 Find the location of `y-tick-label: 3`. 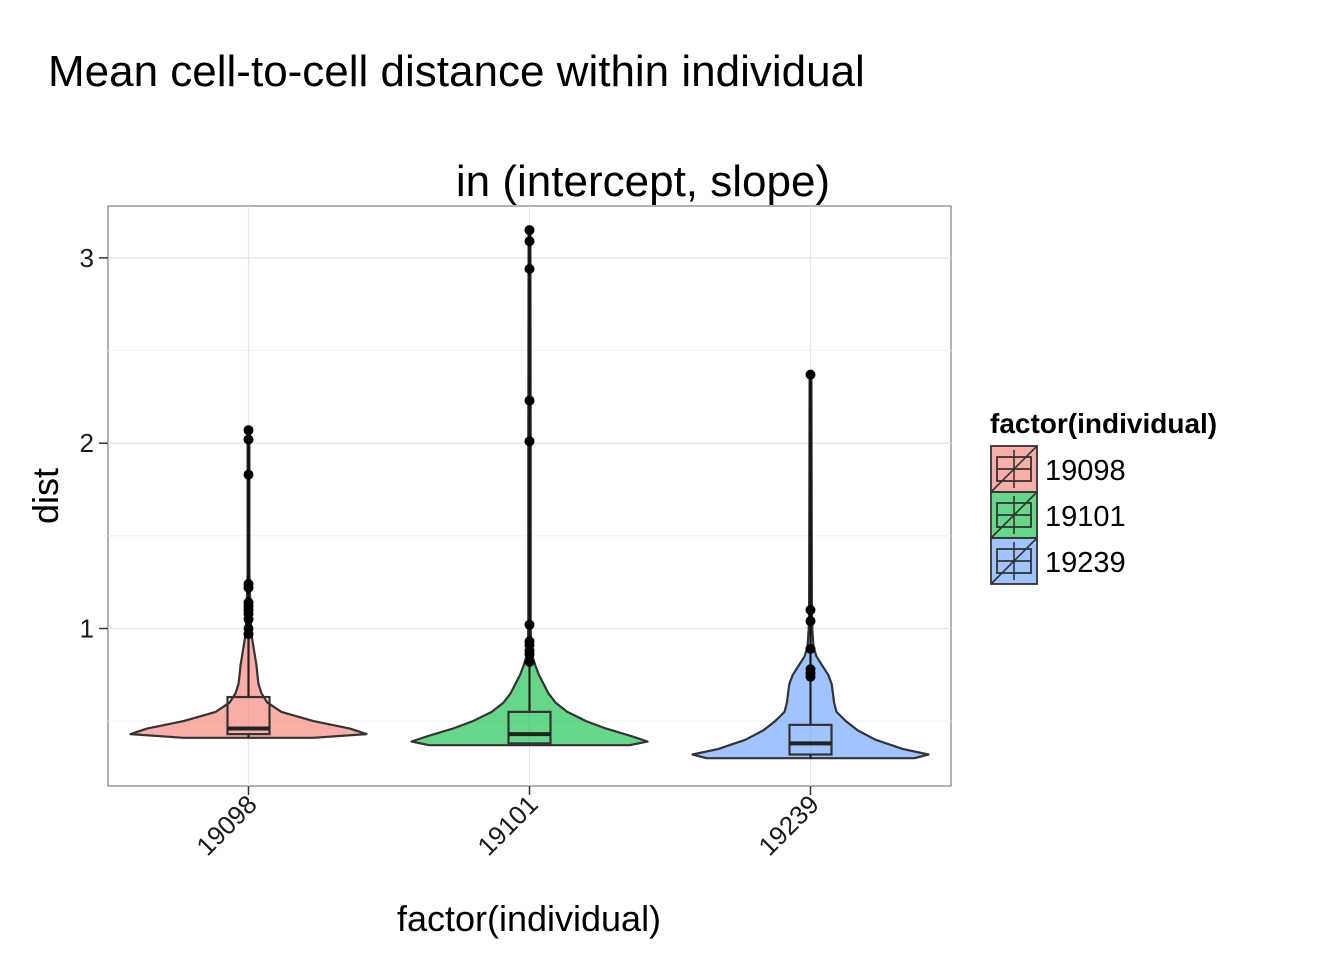

y-tick-label: 3 is located at coordinates (87, 258).